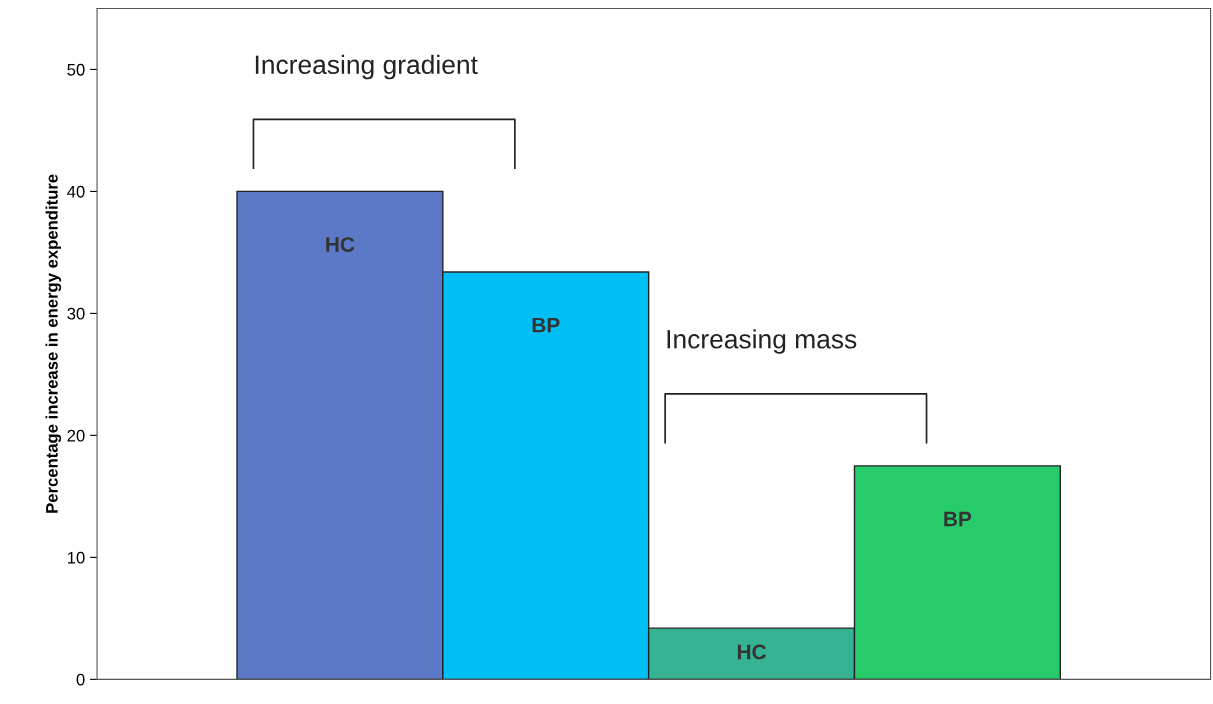 The image size is (1213, 704). Describe the element at coordinates (762, 341) in the screenshot. I see `annotation: Increasing mass` at that location.